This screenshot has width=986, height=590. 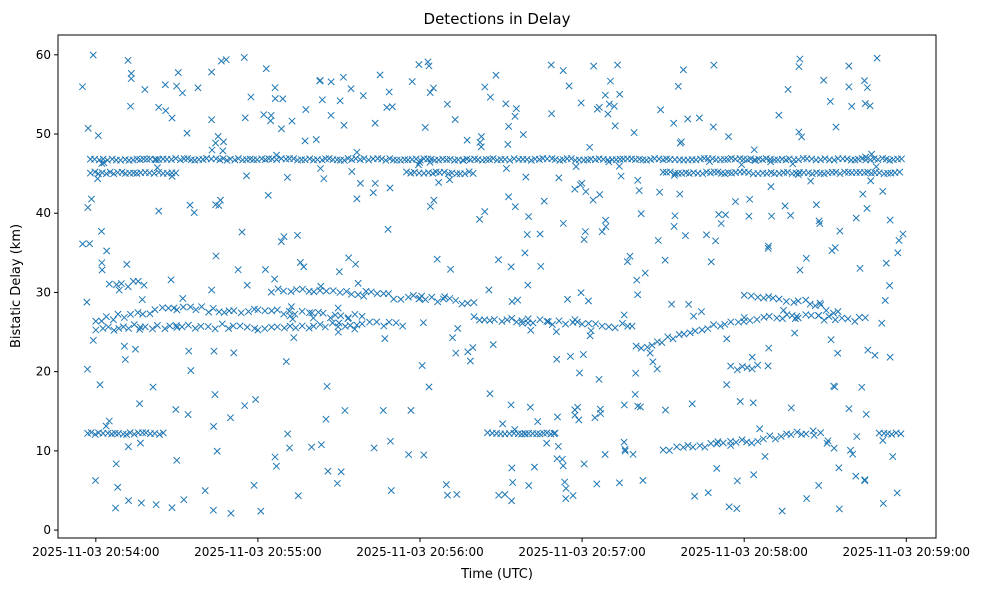 I want to click on y-tick-label: 60, so click(x=43, y=55).